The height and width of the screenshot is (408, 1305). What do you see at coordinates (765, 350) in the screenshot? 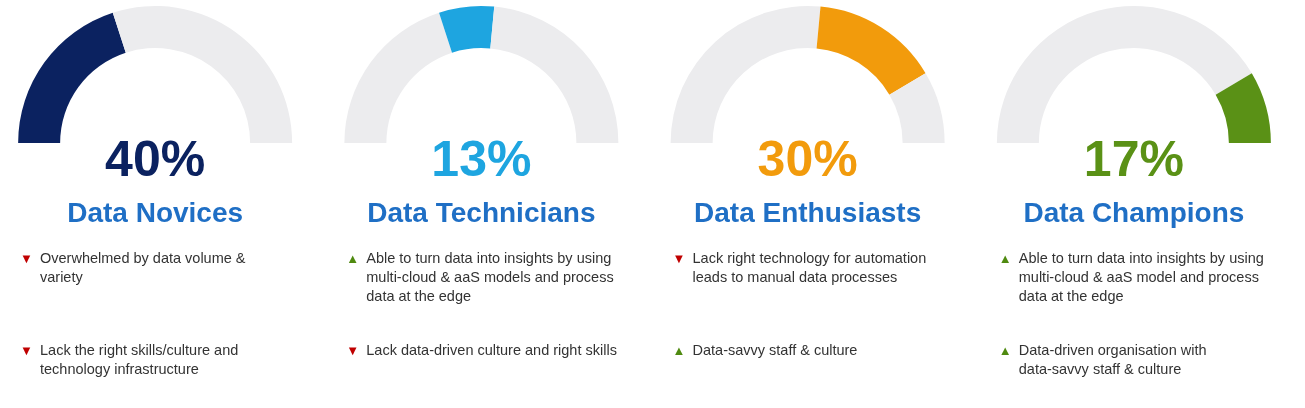
I see `text: ▲ Data-savvy staff & culture` at bounding box center [765, 350].